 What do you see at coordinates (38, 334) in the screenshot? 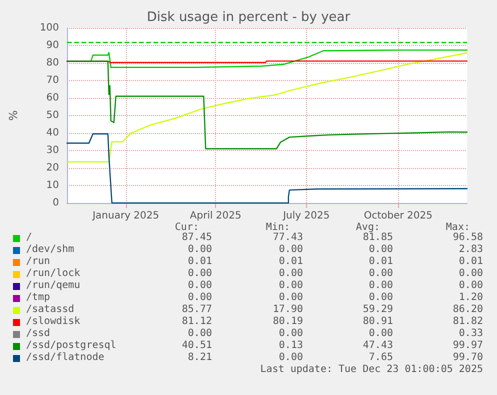
I see `legend-label: /ssd` at bounding box center [38, 334].